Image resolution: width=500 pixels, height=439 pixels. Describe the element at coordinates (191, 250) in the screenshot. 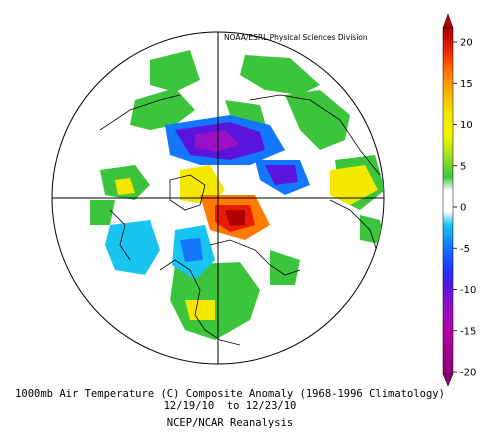

I see `anomaly-patch-blue-deep` at that location.